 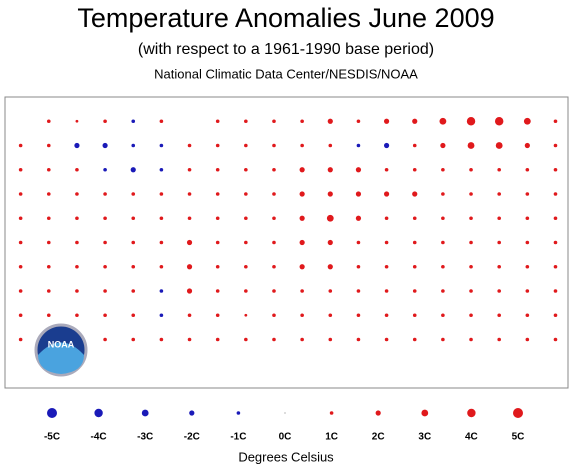 What do you see at coordinates (331, 437) in the screenshot?
I see `legend-label: 1C` at bounding box center [331, 437].